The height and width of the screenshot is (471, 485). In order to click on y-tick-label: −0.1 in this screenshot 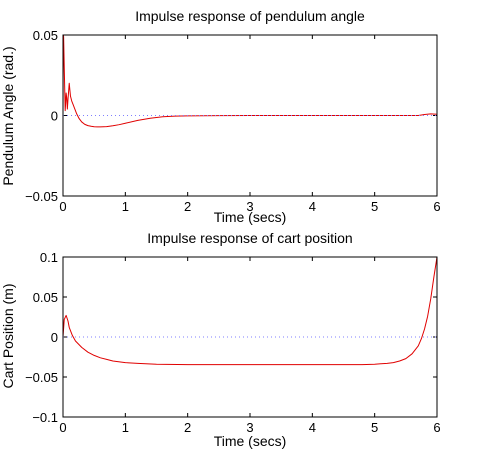, I will do `click(45, 417)`.